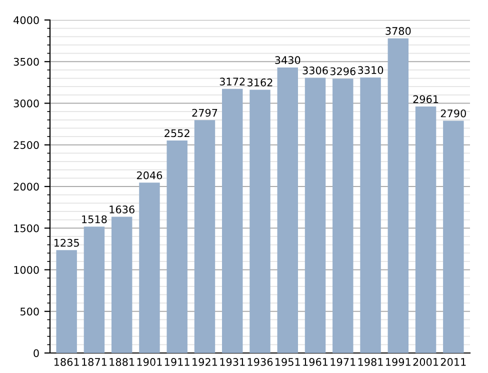 The height and width of the screenshot is (373, 488). Describe the element at coordinates (177, 133) in the screenshot. I see `data-label: 2552` at that location.